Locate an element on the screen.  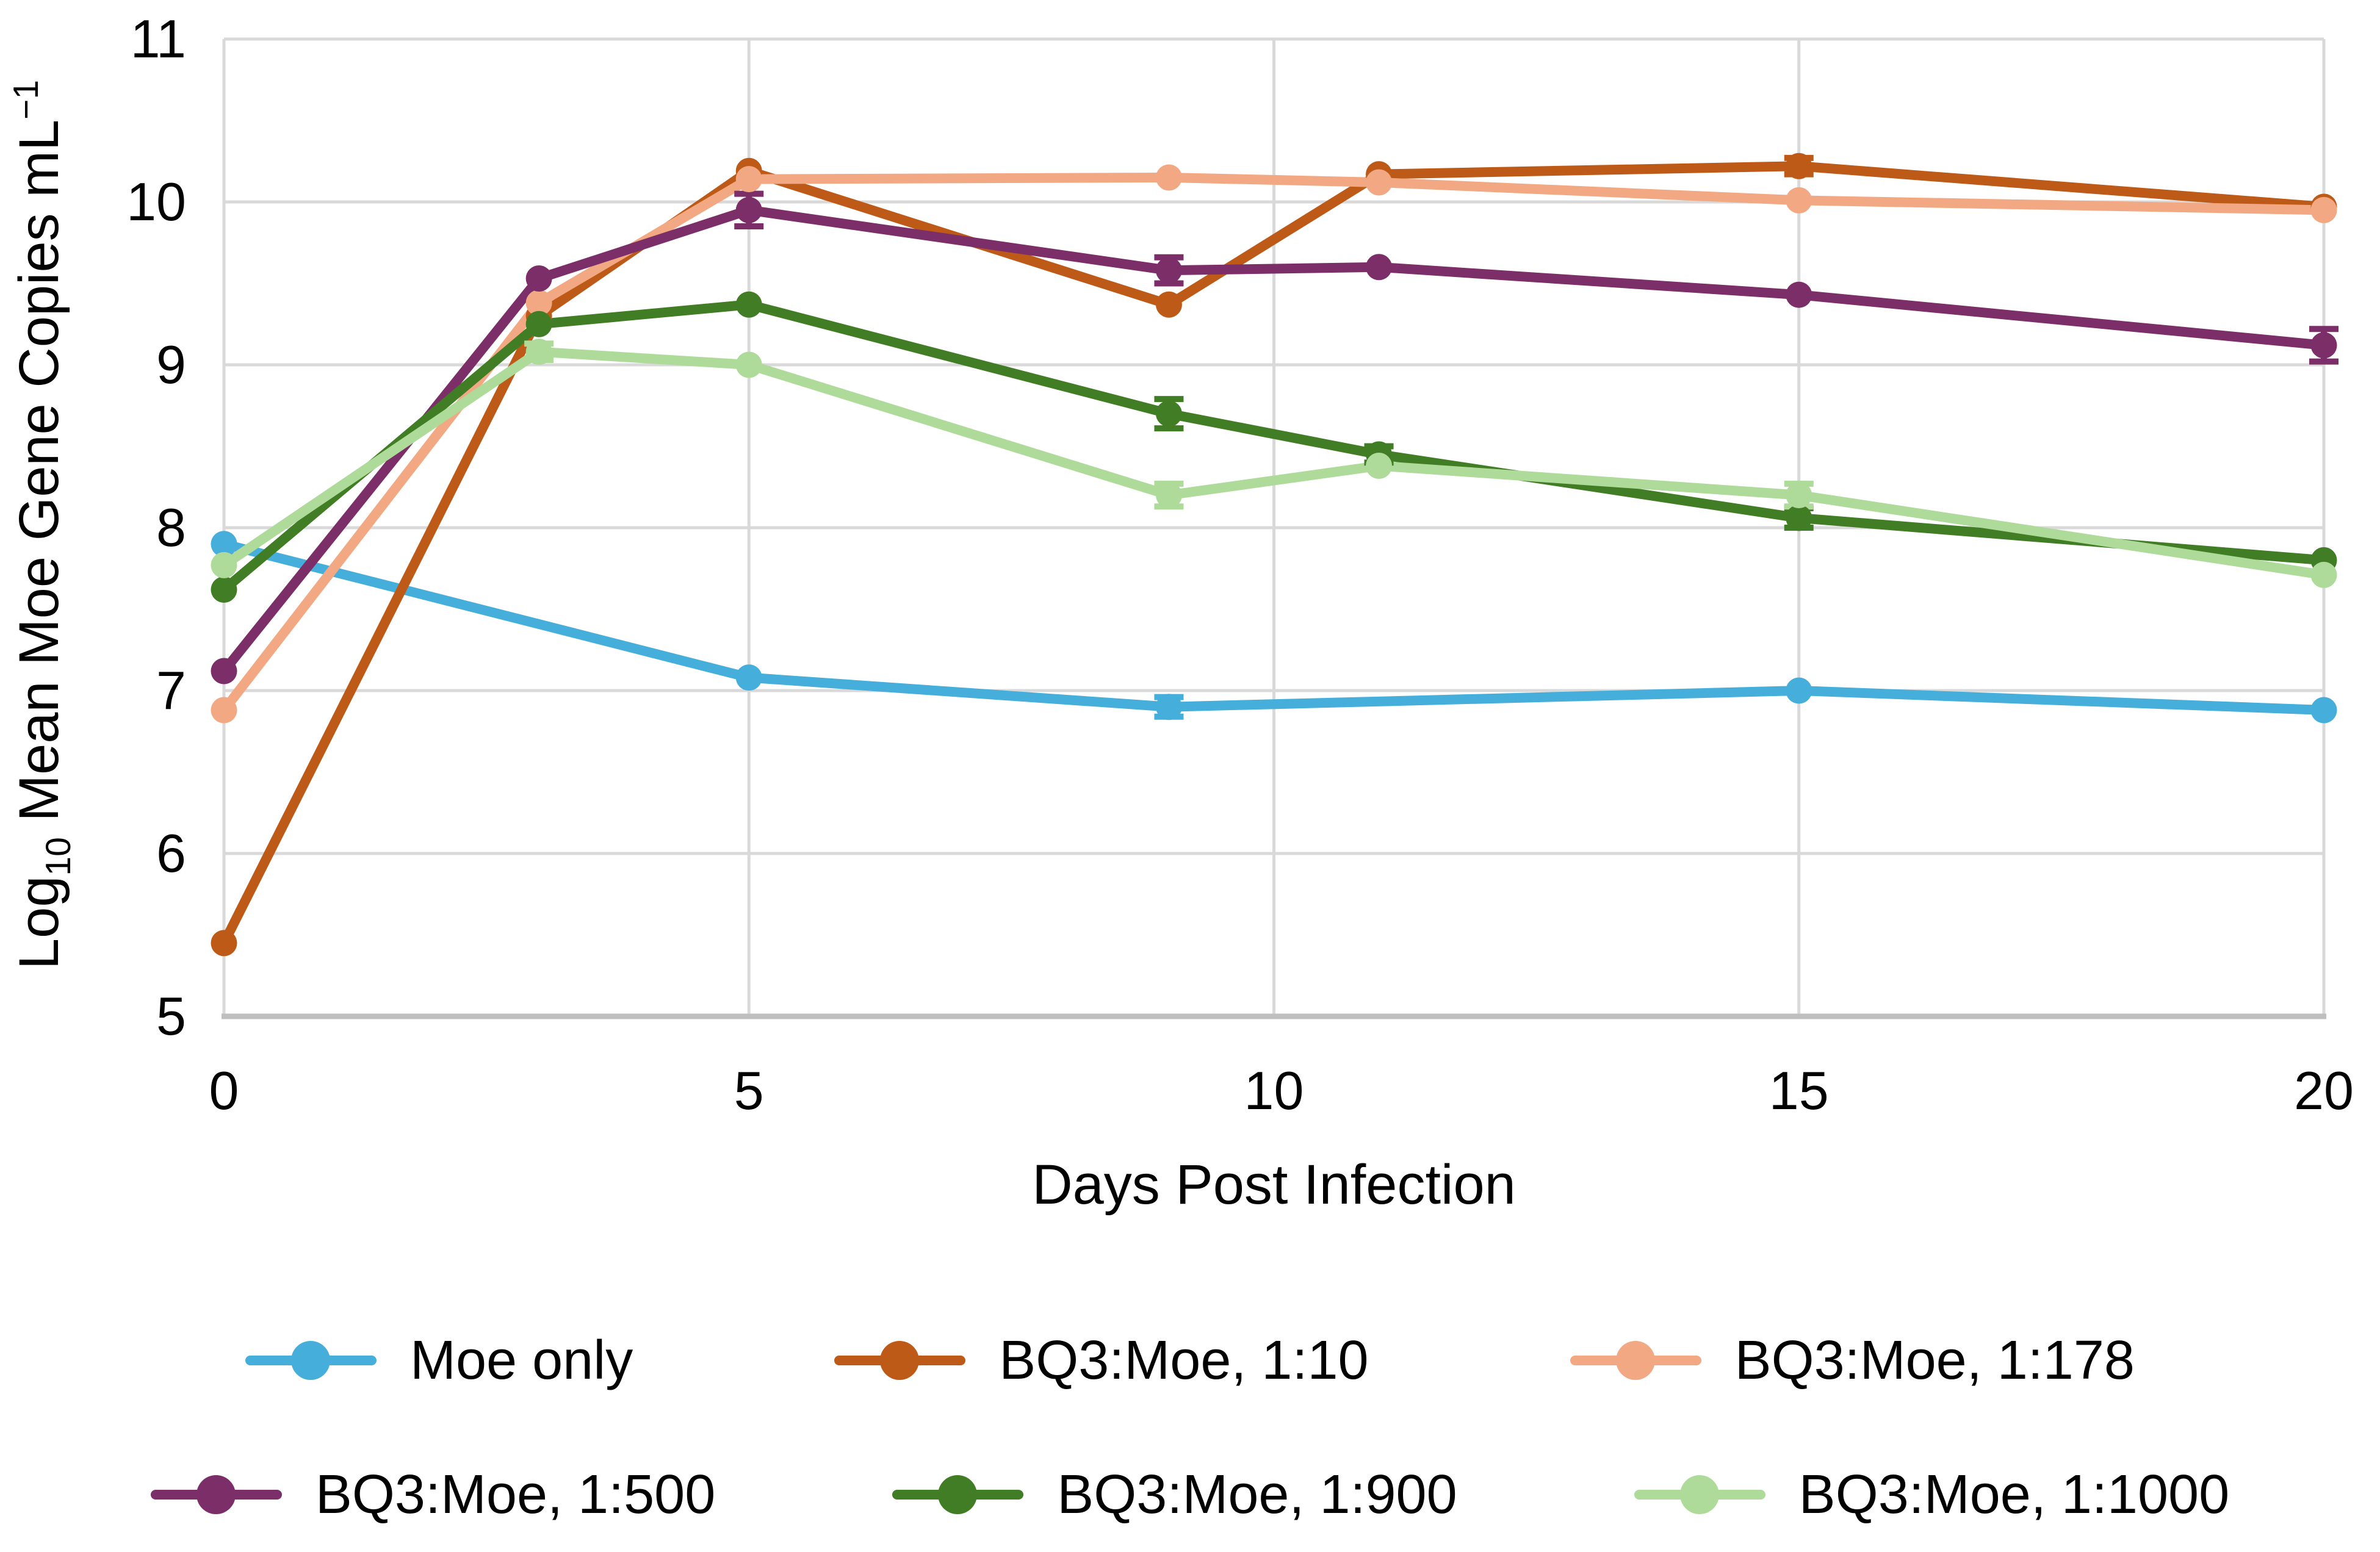
legend-label-BQ3:Moe, 1:178: BQ3:Moe, 1:178 is located at coordinates (1934, 1360).